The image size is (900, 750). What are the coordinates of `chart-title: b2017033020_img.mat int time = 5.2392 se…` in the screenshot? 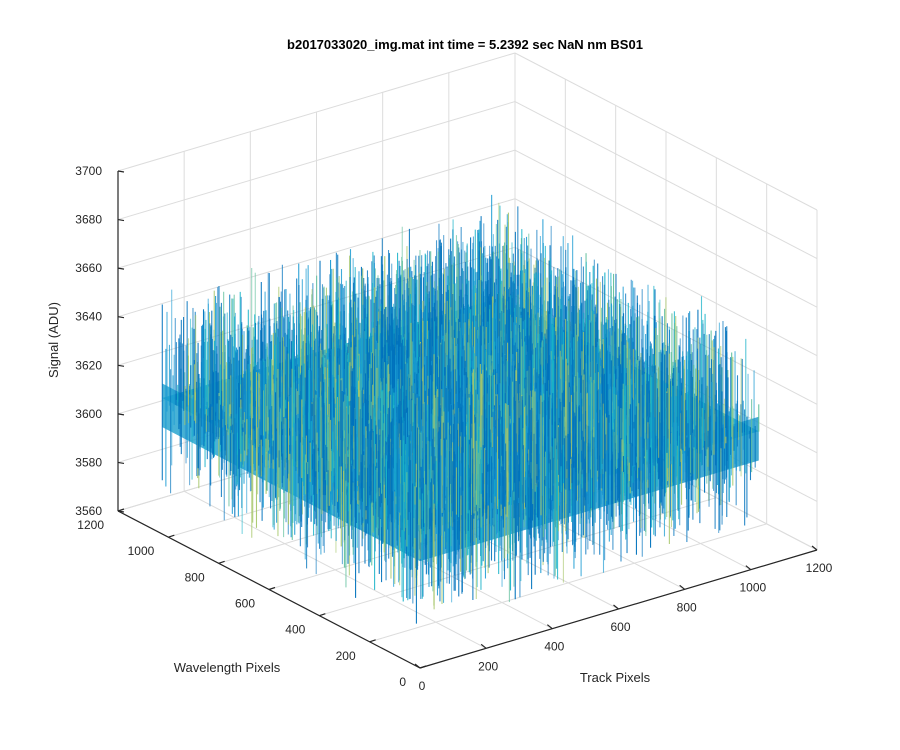 It's located at (465, 44).